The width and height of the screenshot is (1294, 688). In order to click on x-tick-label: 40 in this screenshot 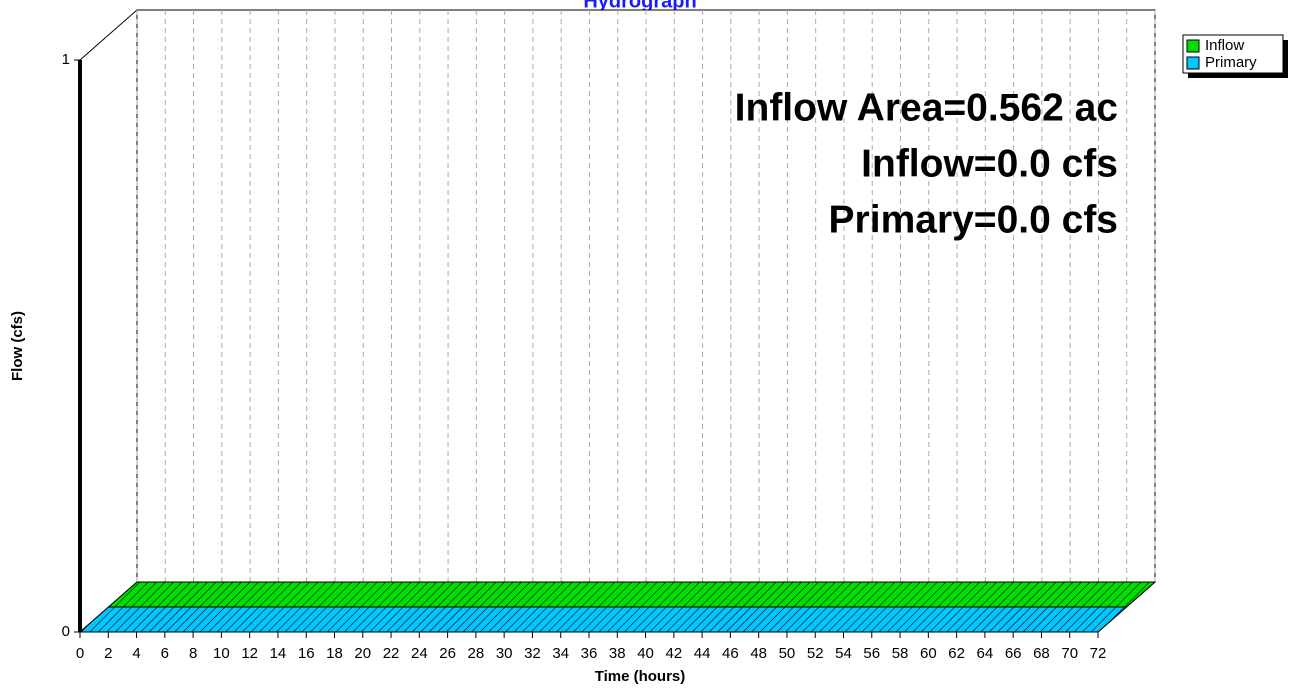, I will do `click(645, 653)`.